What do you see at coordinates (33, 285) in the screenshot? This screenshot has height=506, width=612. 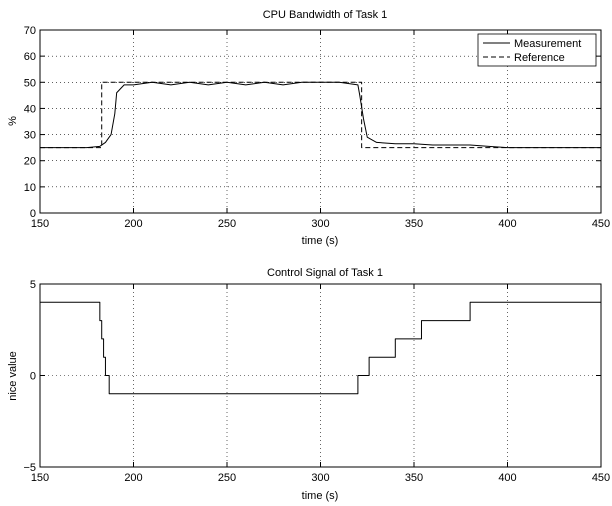 I see `y-tick-label: 5` at bounding box center [33, 285].